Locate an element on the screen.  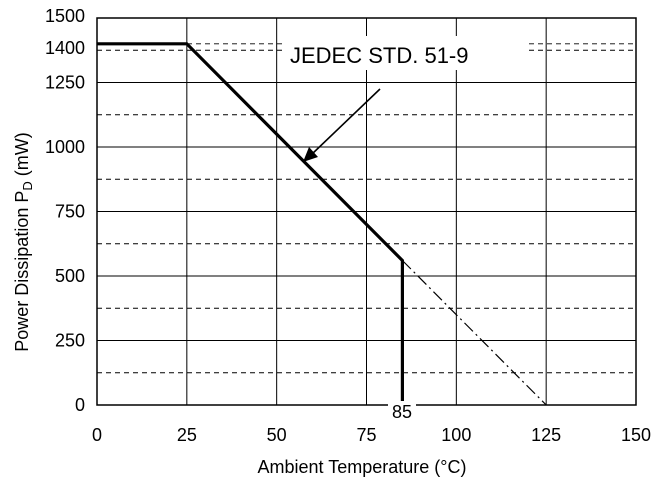
x-tick-label: 150 is located at coordinates (636, 435).